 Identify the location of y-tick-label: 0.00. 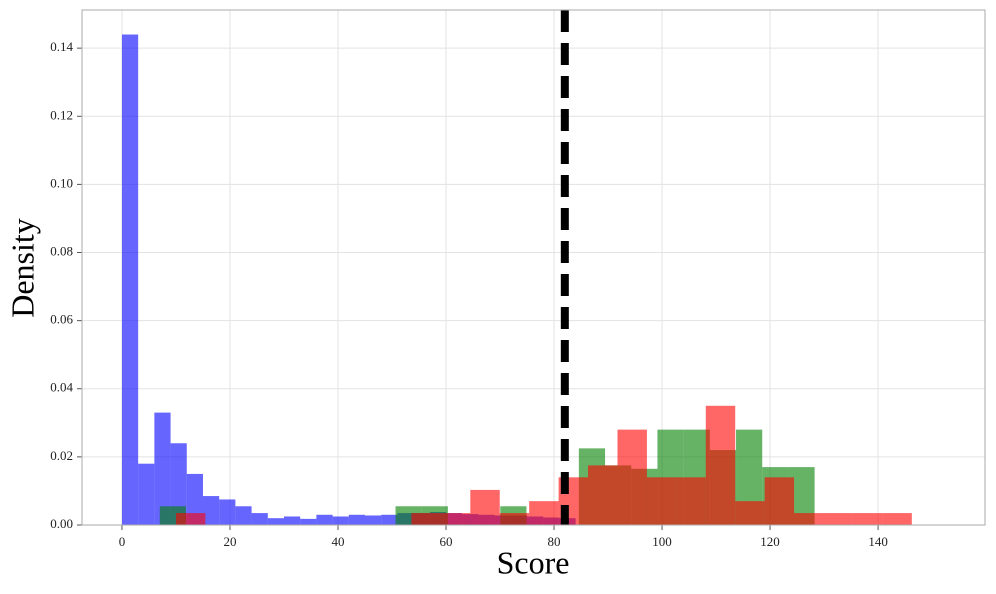
(61, 523).